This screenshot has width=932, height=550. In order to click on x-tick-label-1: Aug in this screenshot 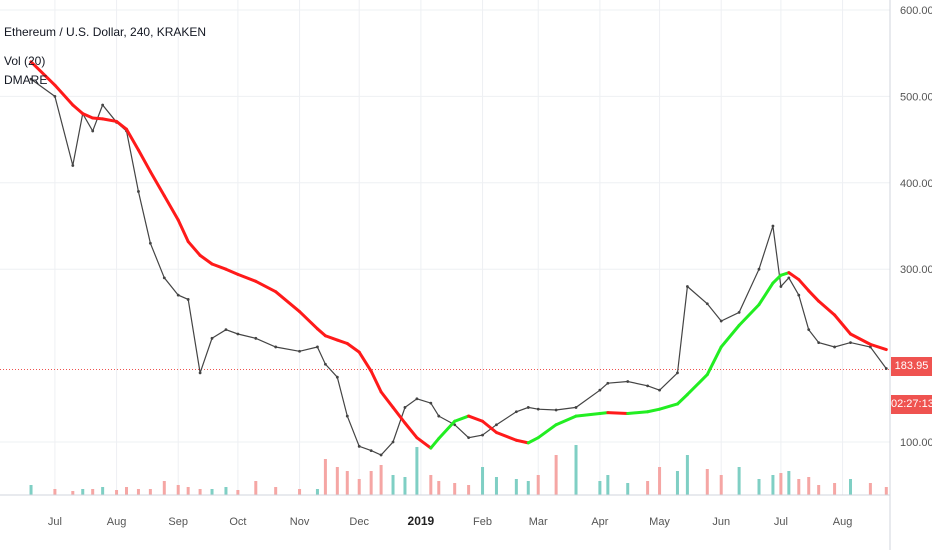, I will do `click(117, 522)`.